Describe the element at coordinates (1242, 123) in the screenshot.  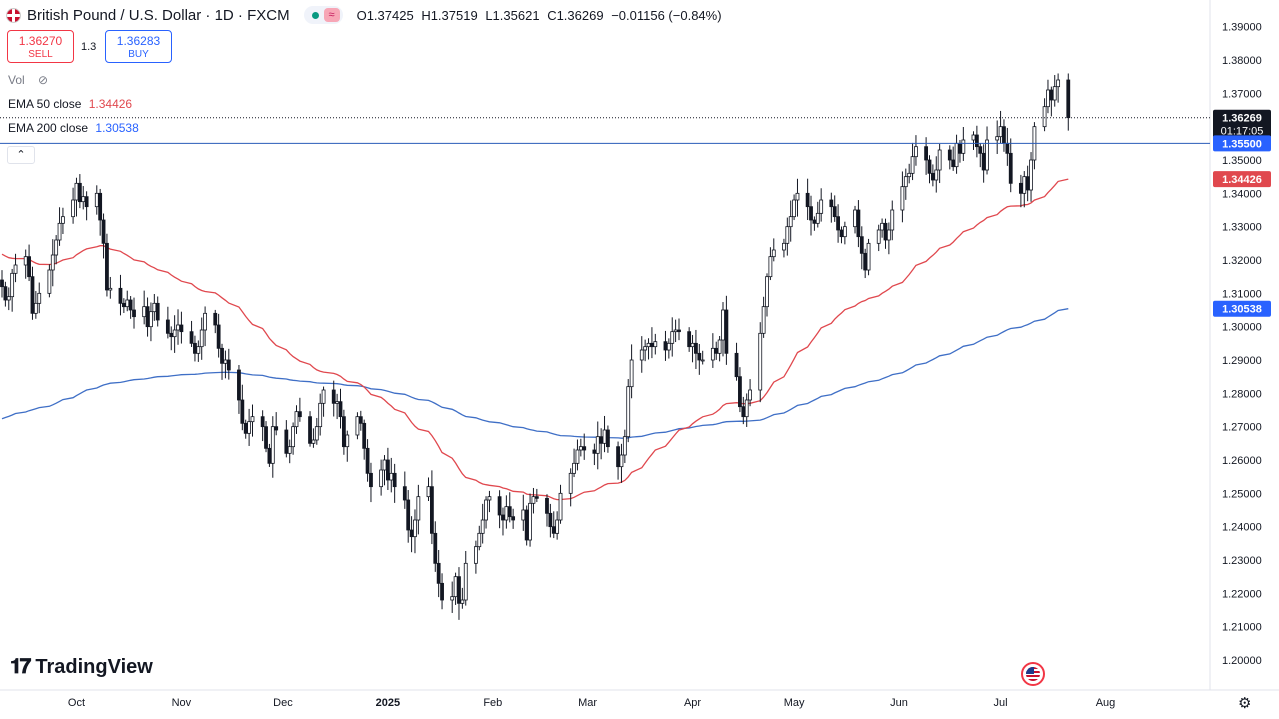
I see `last-price-label-bg` at that location.